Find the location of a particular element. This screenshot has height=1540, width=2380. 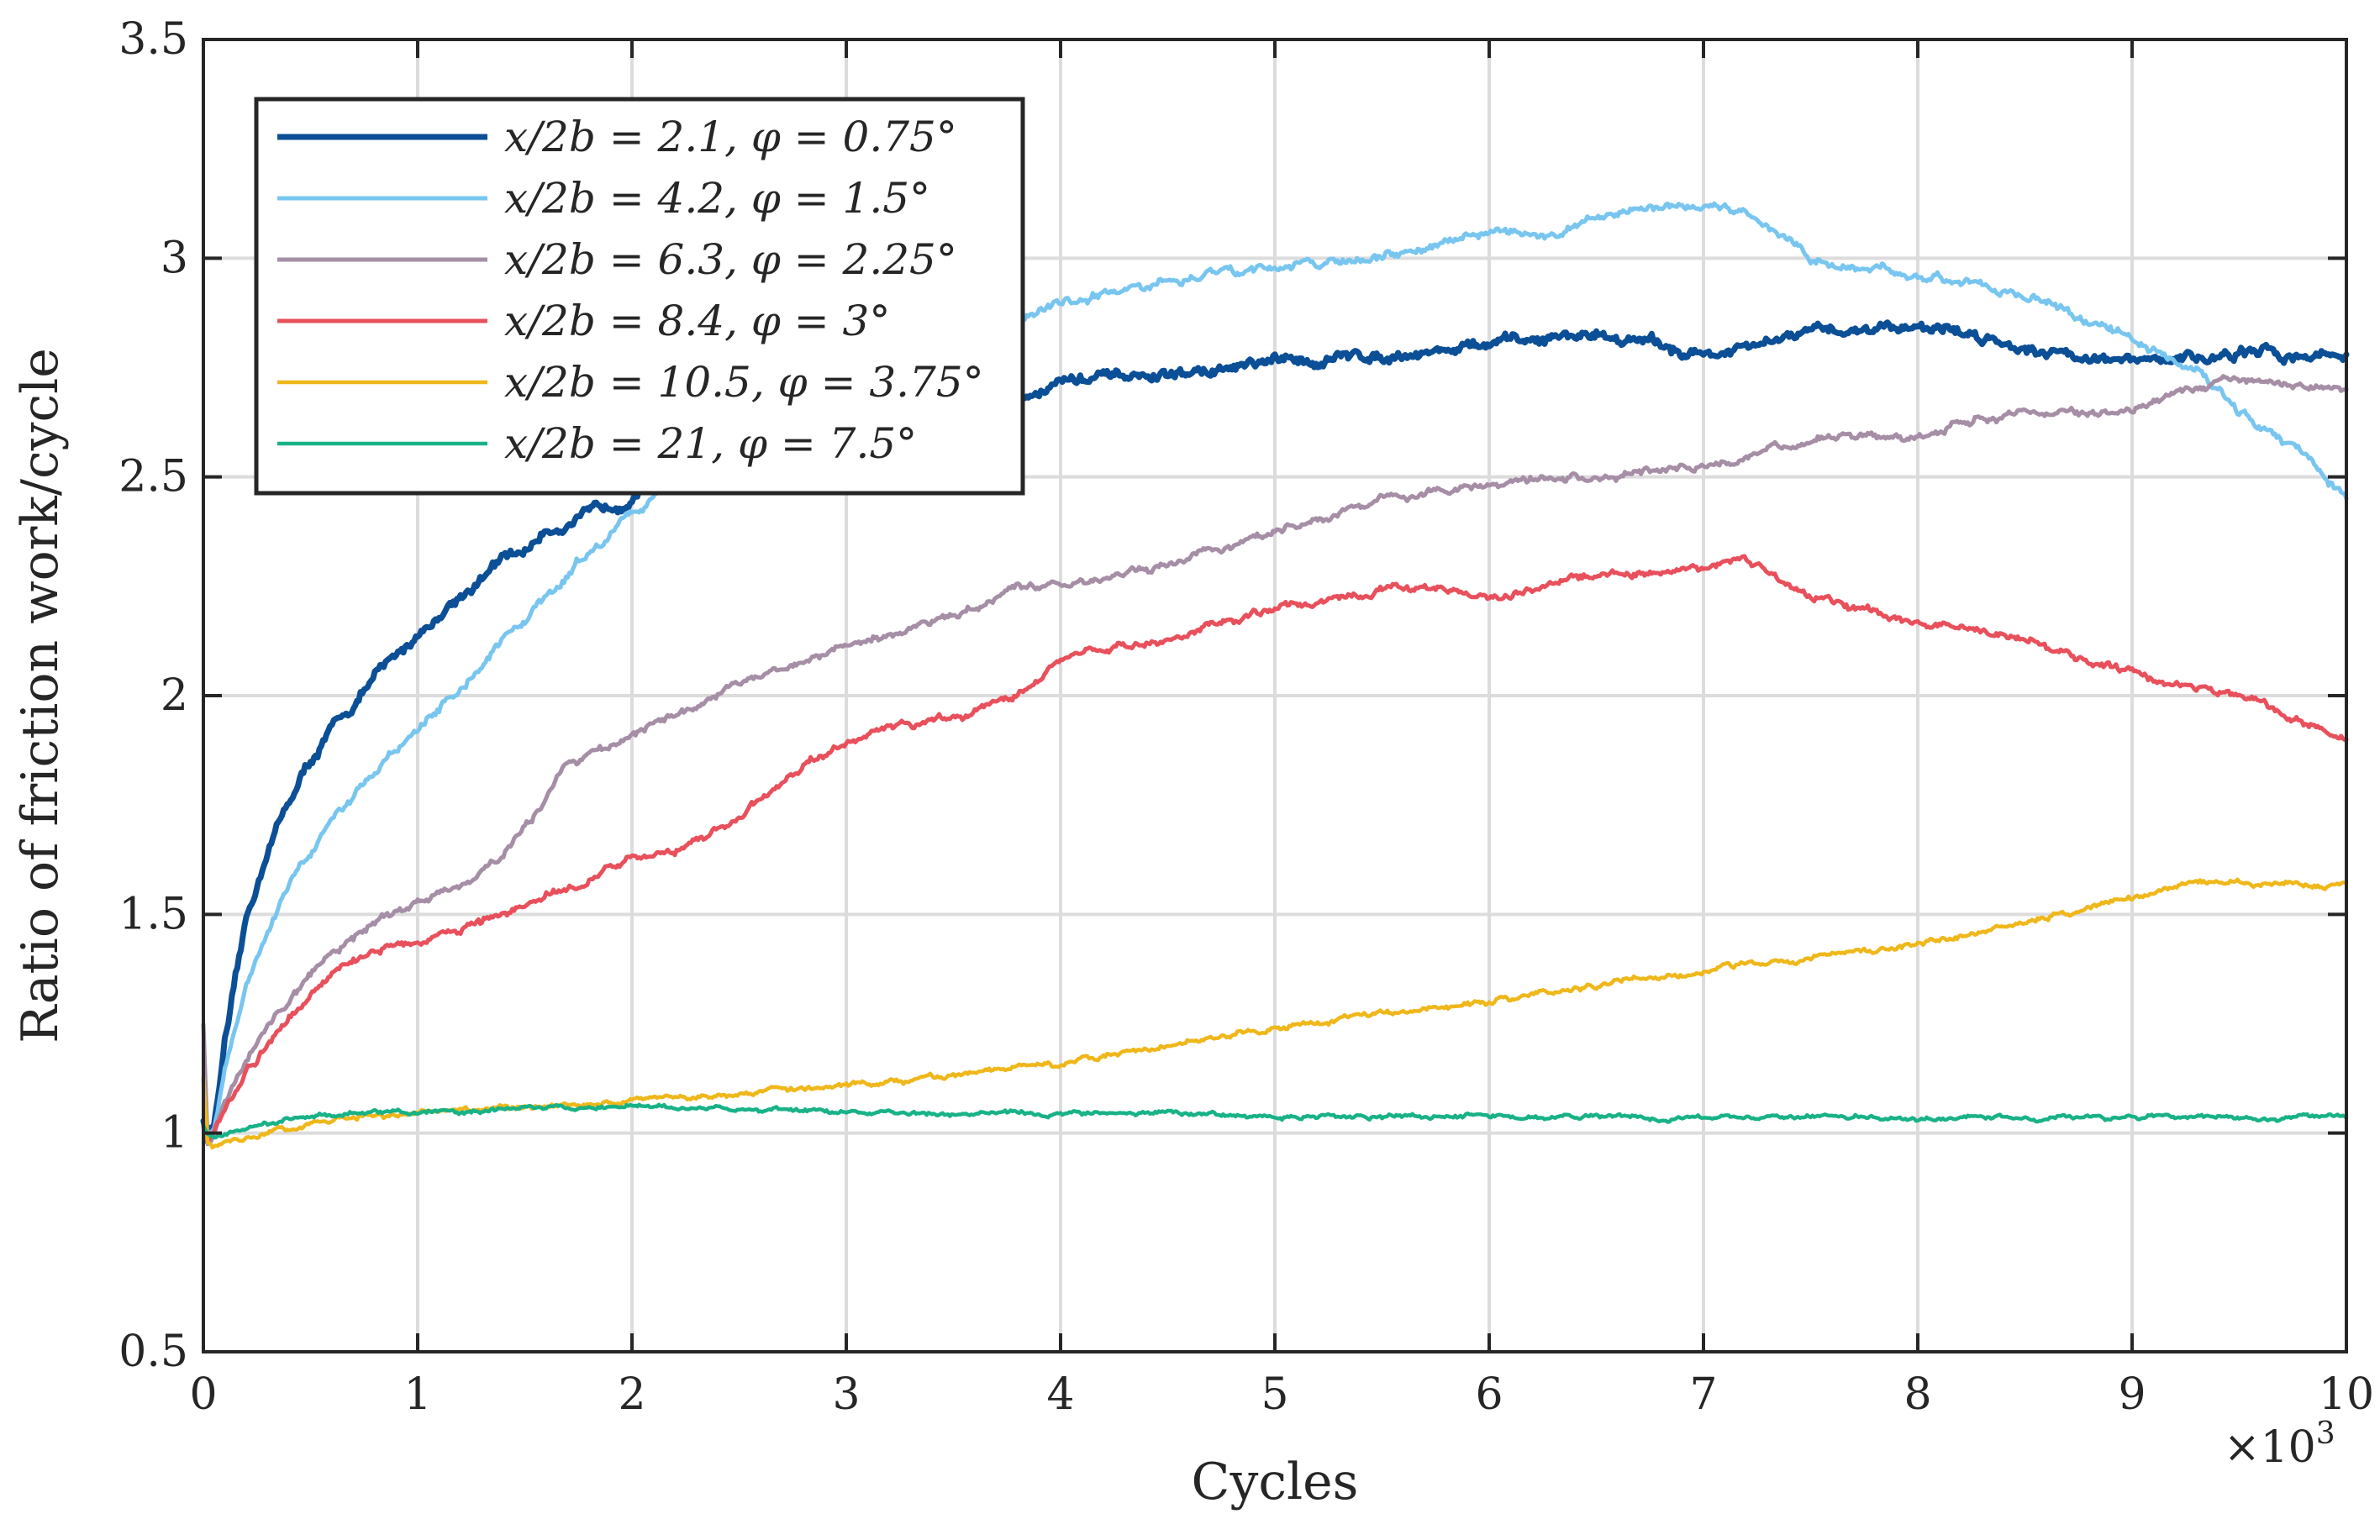

x-axis-label: Cycles is located at coordinates (1276, 1482).